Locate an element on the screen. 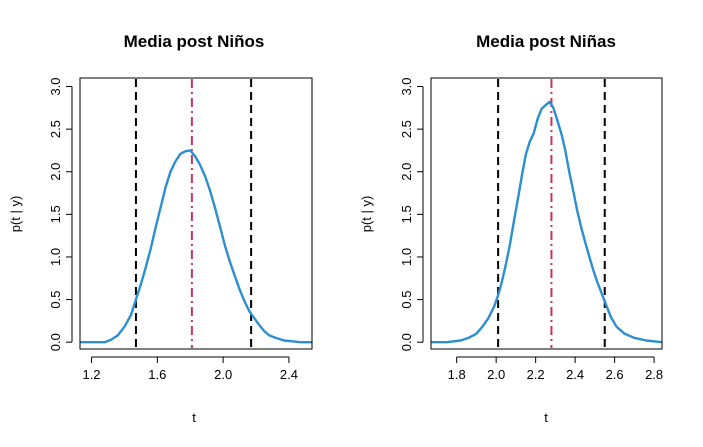 The width and height of the screenshot is (703, 447). x-axis-ticks: 1.2 1.6 2.0 2.4 is located at coordinates (190, 369).